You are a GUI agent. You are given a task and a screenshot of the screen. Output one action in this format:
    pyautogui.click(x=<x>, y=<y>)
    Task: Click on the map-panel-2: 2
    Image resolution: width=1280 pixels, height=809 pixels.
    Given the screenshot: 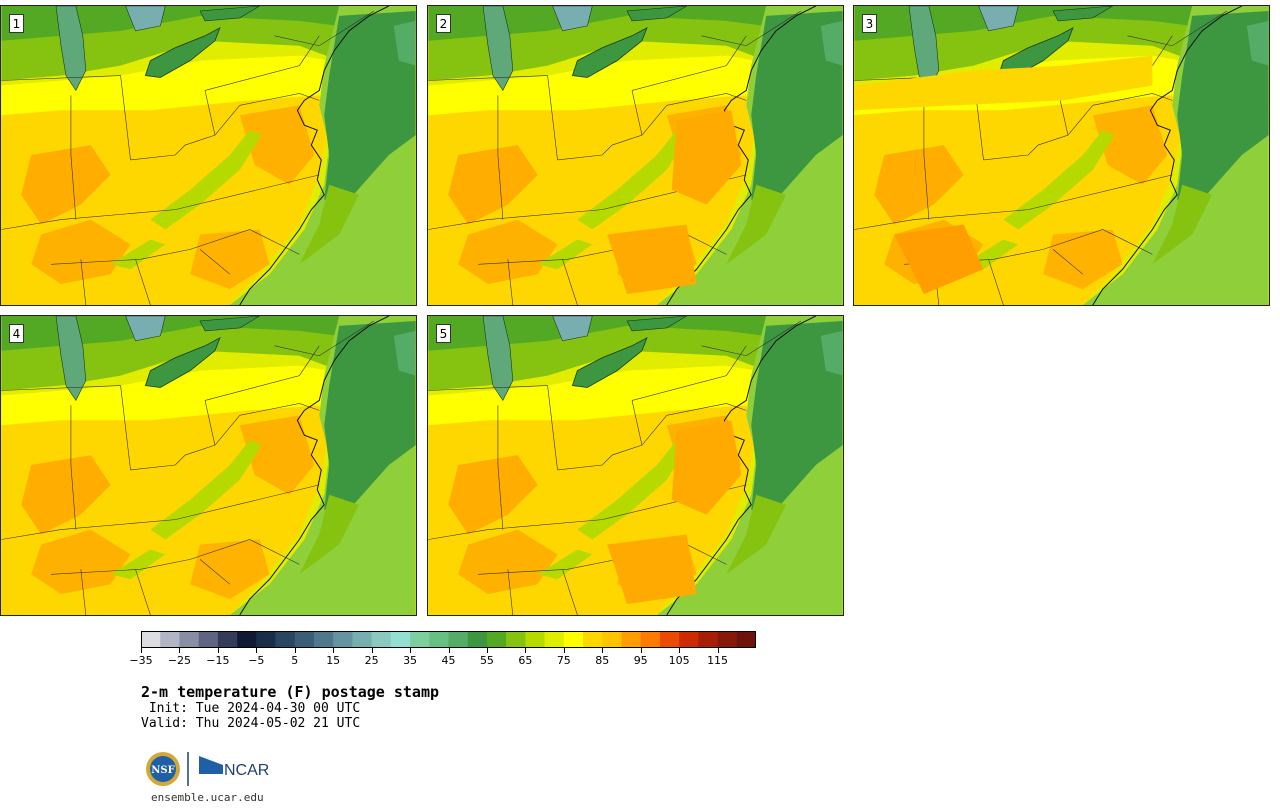 What is the action you would take?
    pyautogui.click(x=635, y=155)
    